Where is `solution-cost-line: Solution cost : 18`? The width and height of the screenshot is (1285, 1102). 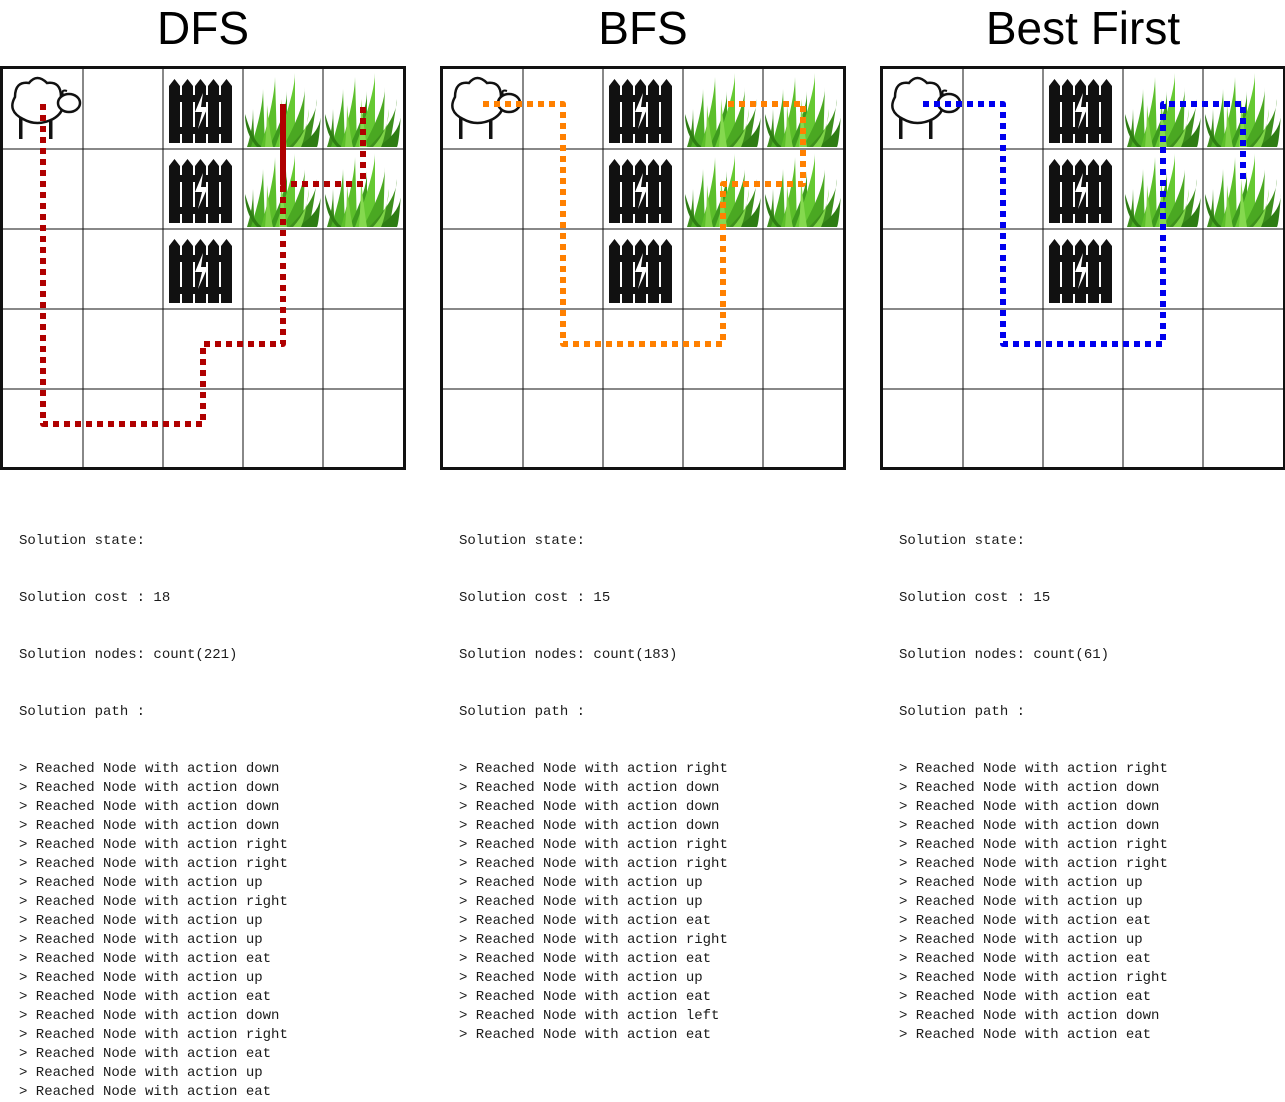
solution-cost-line: Solution cost : 18 is located at coordinates (95, 598).